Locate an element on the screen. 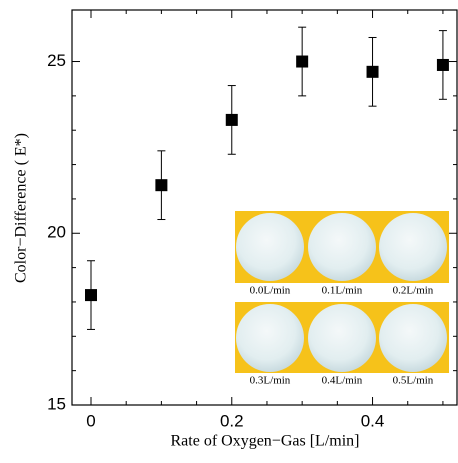 This screenshot has width=458, height=463. inset-label: 0.0L/min is located at coordinates (270, 291).